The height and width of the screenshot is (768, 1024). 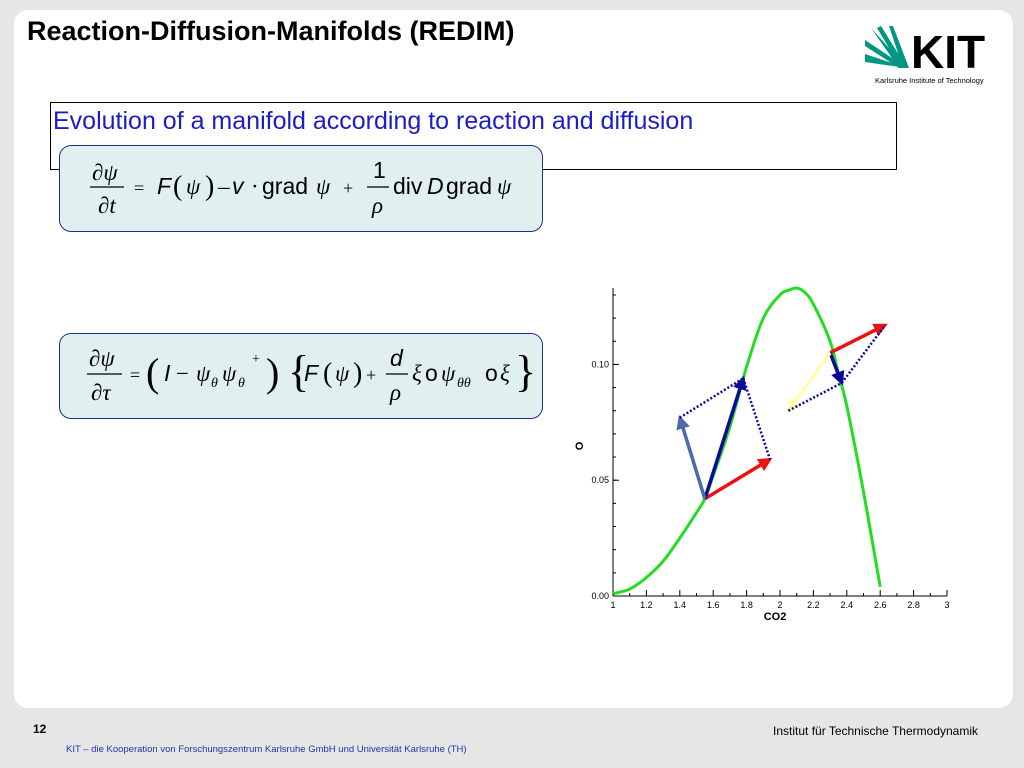 What do you see at coordinates (713, 605) in the screenshot?
I see `x-tick-label: 1.6` at bounding box center [713, 605].